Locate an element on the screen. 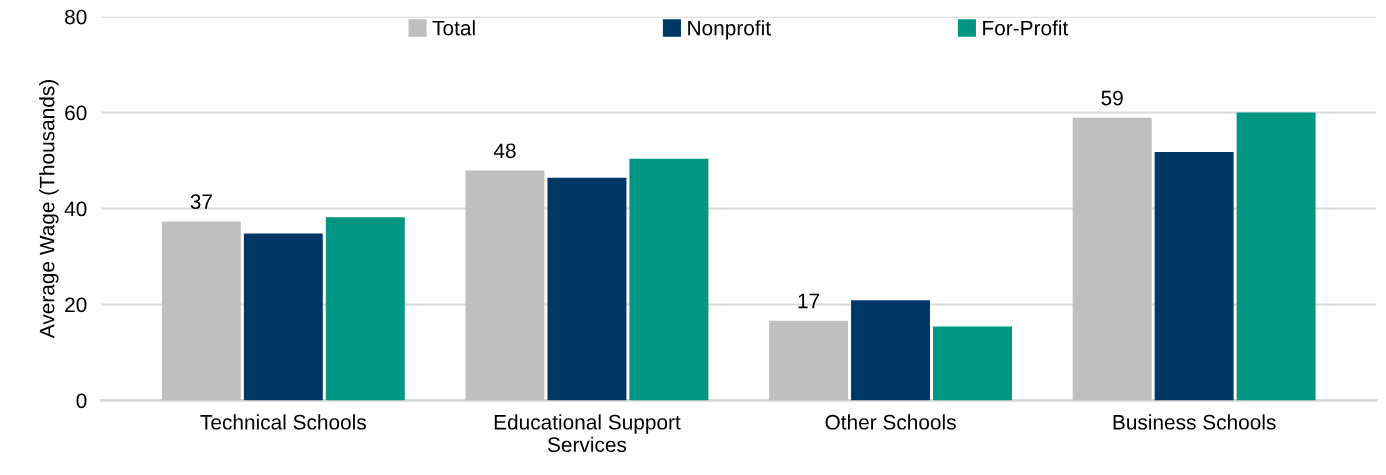 Image resolution: width=1386 pixels, height=475 pixels. data-label: 17 is located at coordinates (809, 301).